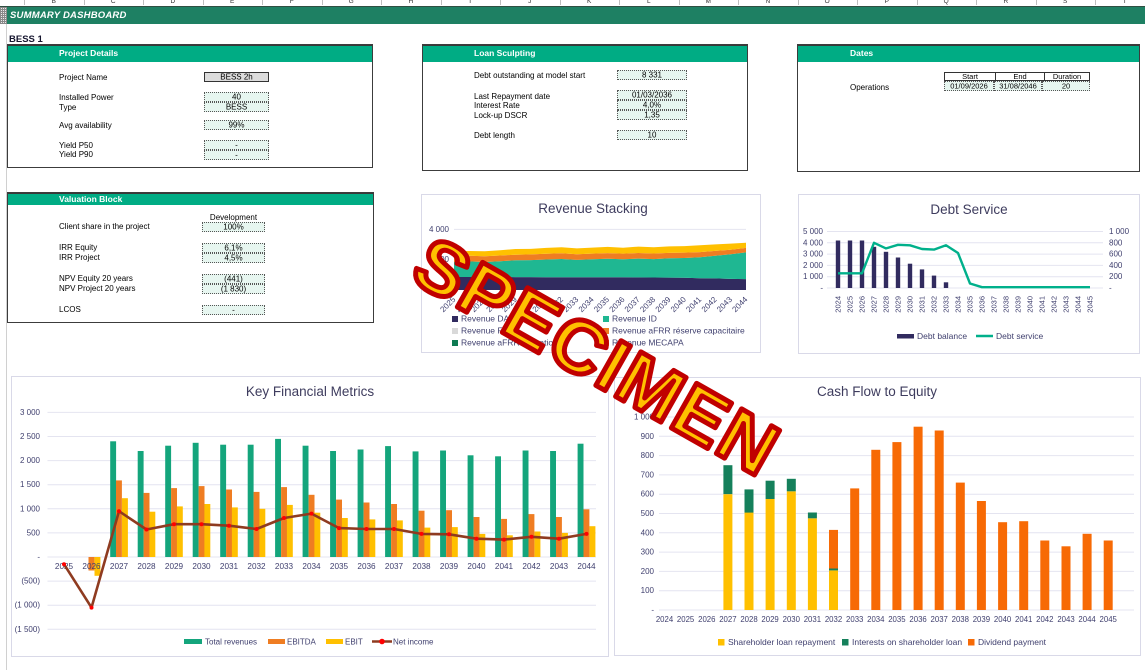 The width and height of the screenshot is (1145, 670). I want to click on svg-text: 2 500, so click(30, 436).